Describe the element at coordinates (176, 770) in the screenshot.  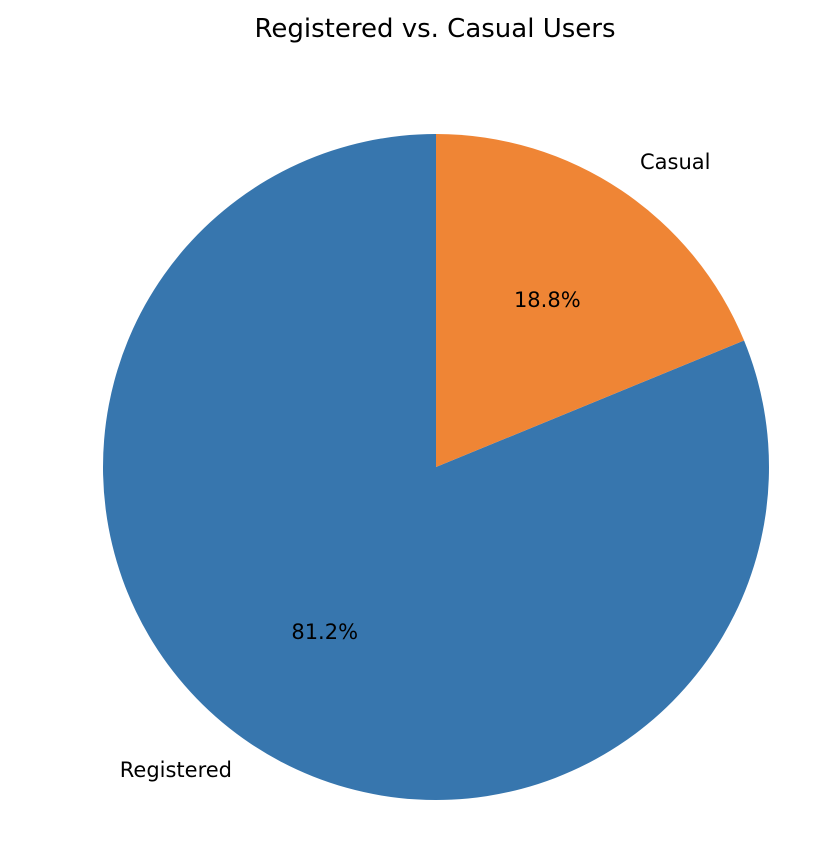
I see `slice-label-registered: Registered` at that location.